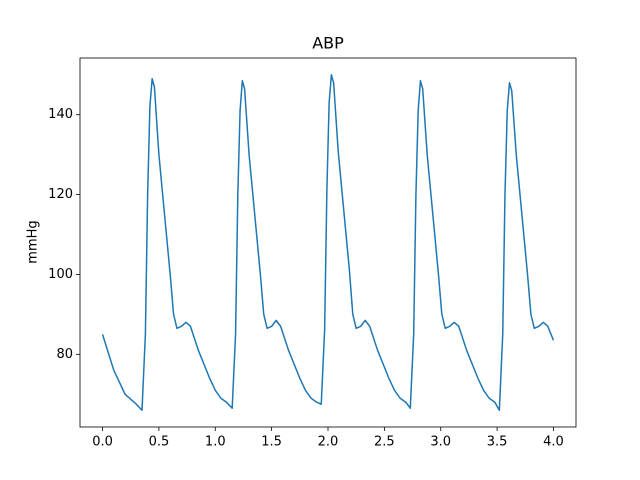 Image resolution: width=640 pixels, height=480 pixels. What do you see at coordinates (102, 442) in the screenshot?
I see `x-tick-label: 0.0` at bounding box center [102, 442].